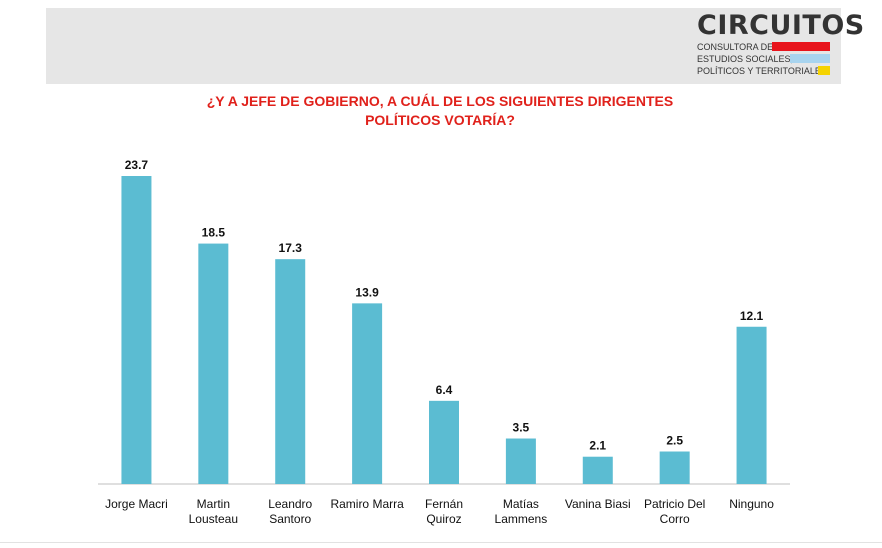 This screenshot has height=548, width=882. What do you see at coordinates (290, 519) in the screenshot?
I see `x-tick-label: Santoro` at bounding box center [290, 519].